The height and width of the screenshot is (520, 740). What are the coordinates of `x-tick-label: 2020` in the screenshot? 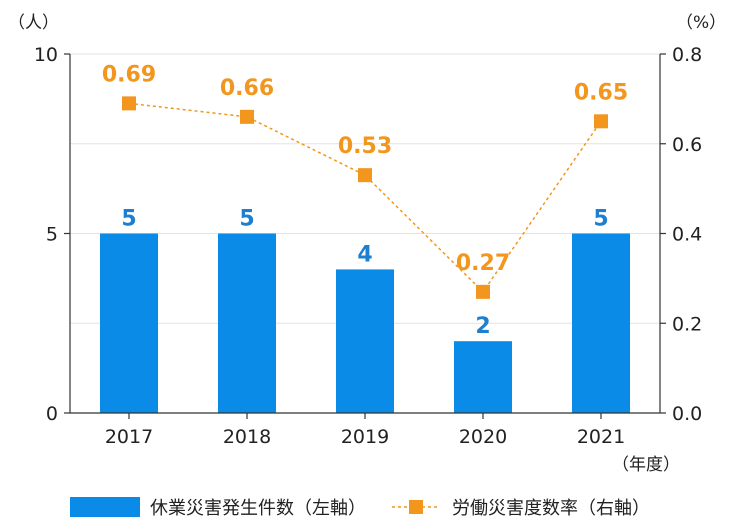 It's located at (483, 437).